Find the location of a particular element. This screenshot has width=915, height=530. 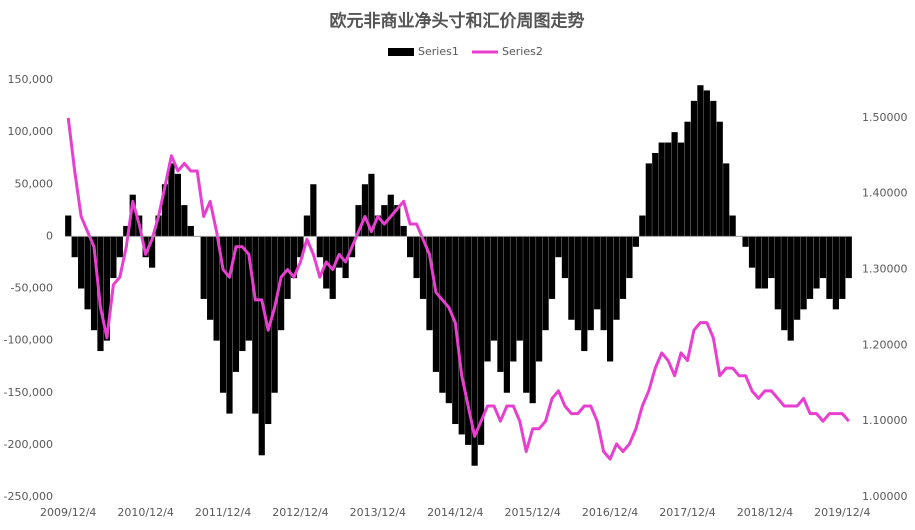

legend-swatch is located at coordinates (401, 52).